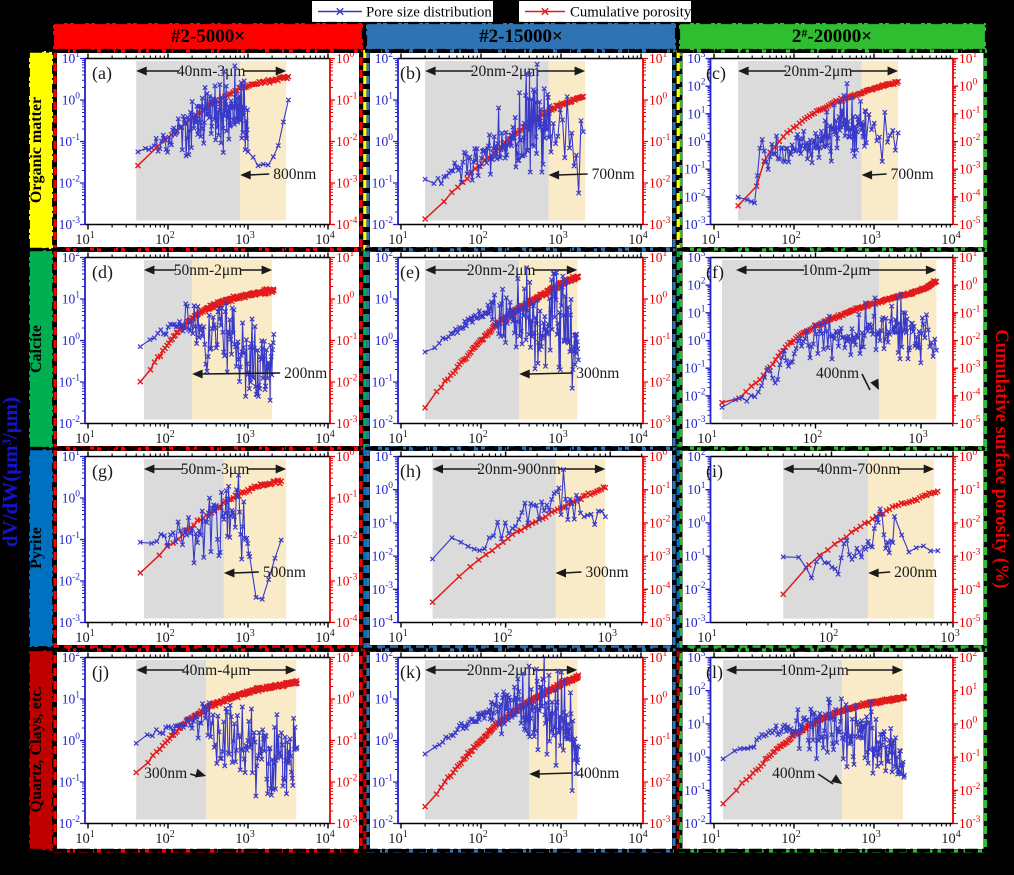  I want to click on svg-text: Pyrite, so click(36, 548).